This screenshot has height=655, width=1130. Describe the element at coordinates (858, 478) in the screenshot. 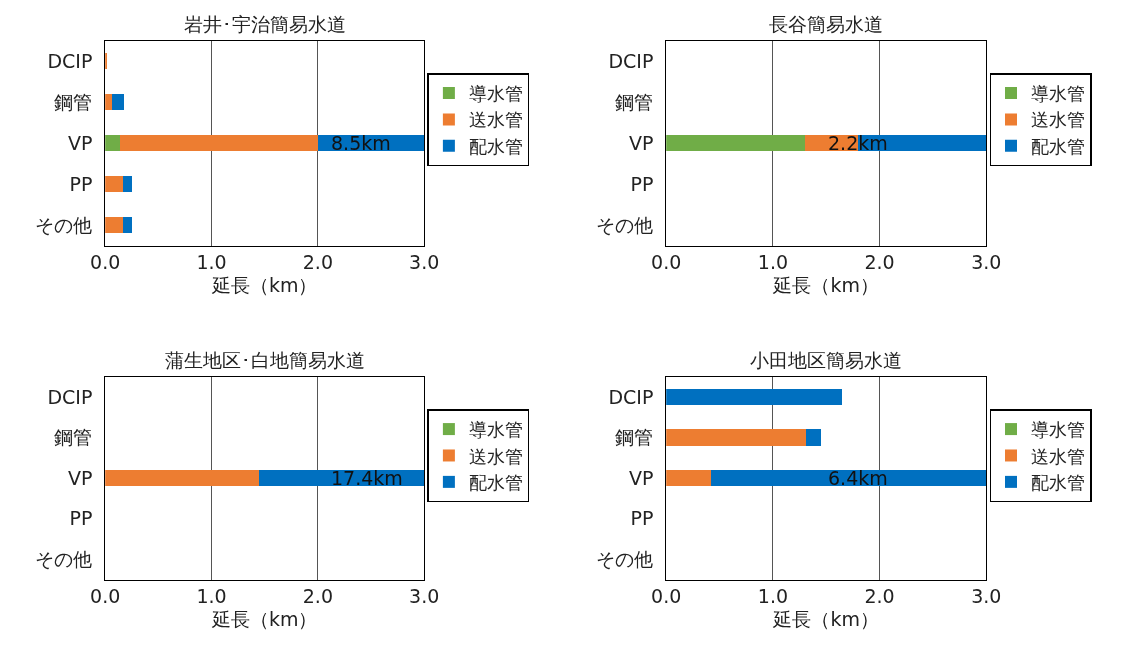

I see `annotation: 6.4km` at that location.